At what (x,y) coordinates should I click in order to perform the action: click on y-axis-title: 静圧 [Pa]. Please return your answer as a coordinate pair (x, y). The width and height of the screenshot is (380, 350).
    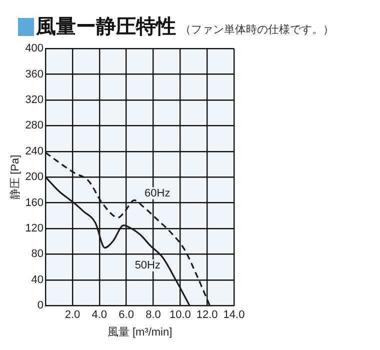
    Looking at the image, I should click on (16, 177).